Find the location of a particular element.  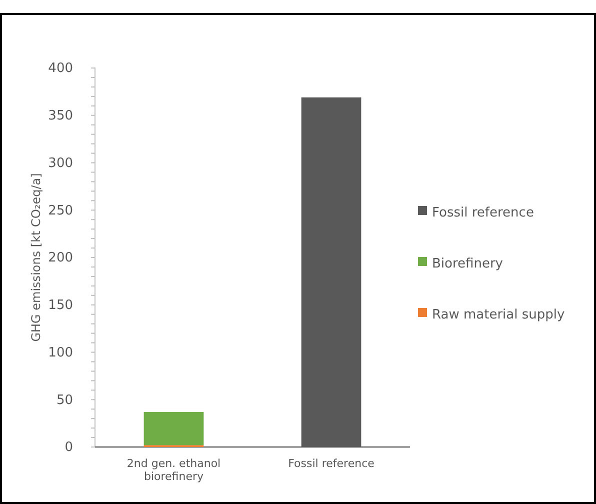

y-tick-label: 0 is located at coordinates (68, 448).